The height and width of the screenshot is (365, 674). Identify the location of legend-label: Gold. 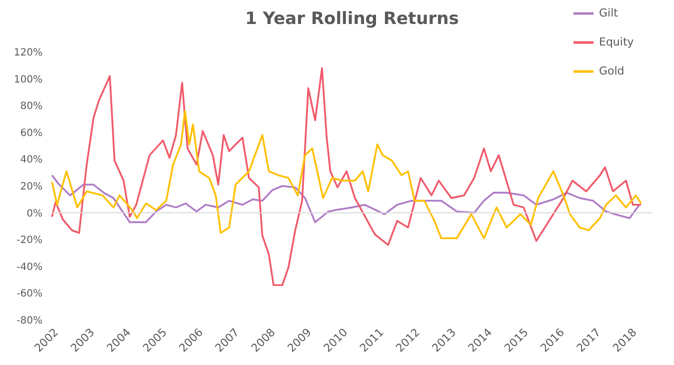
(611, 71).